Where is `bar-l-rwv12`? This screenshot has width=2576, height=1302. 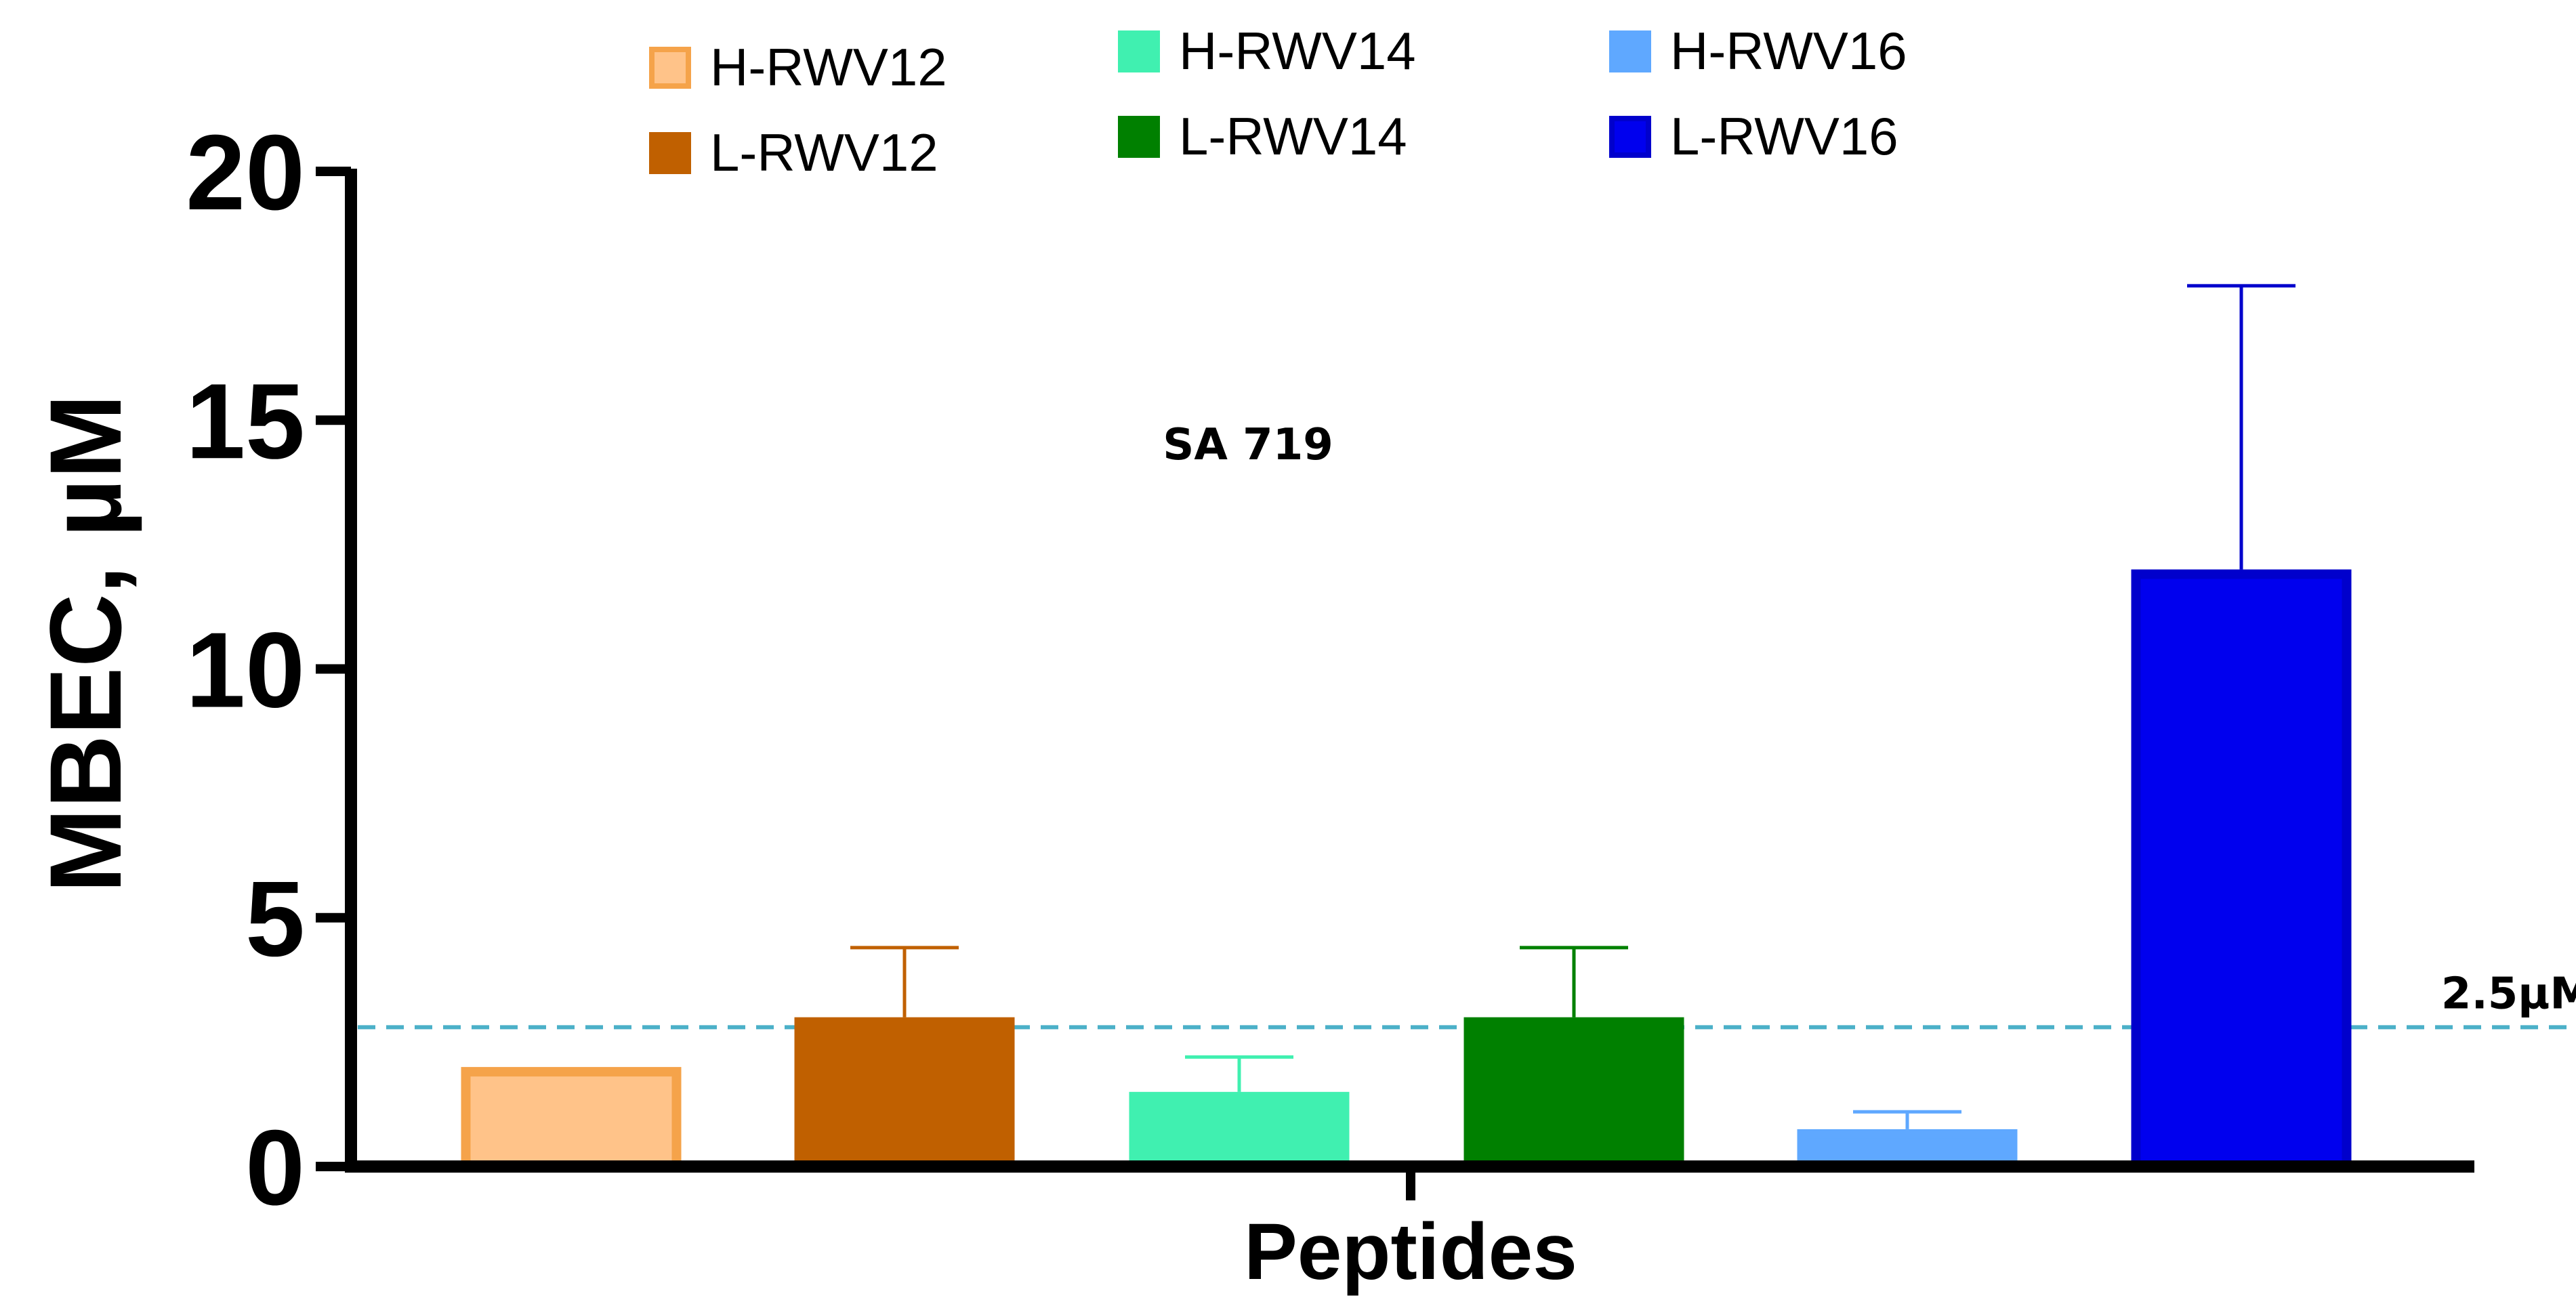 bar-l-rwv12 is located at coordinates (904, 1094).